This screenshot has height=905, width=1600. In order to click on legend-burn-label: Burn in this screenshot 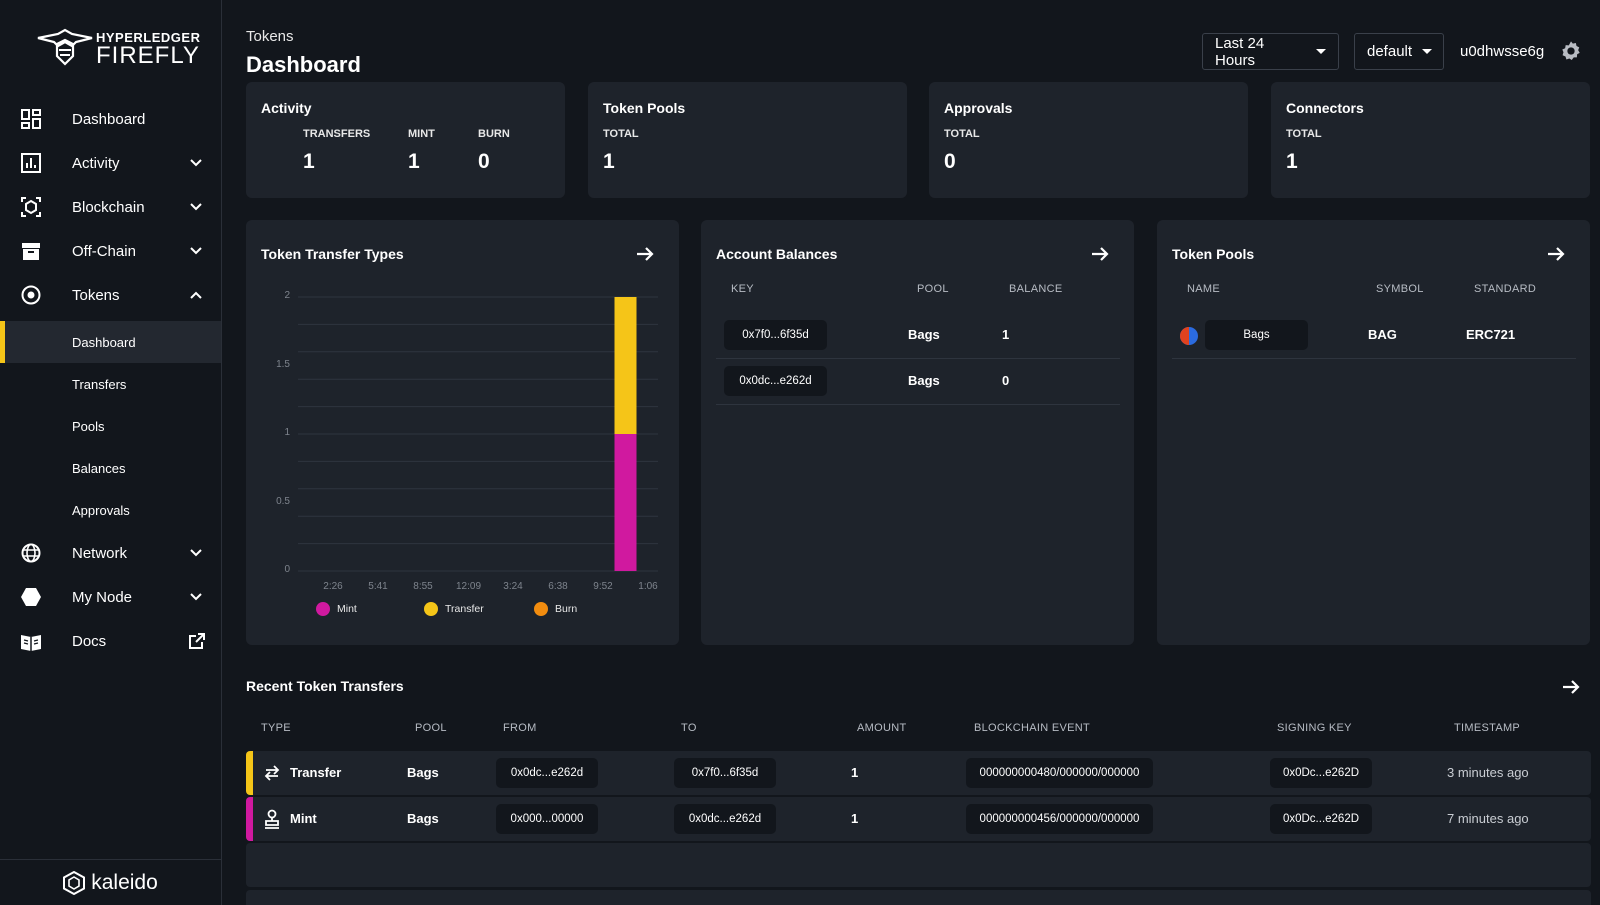, I will do `click(566, 609)`.